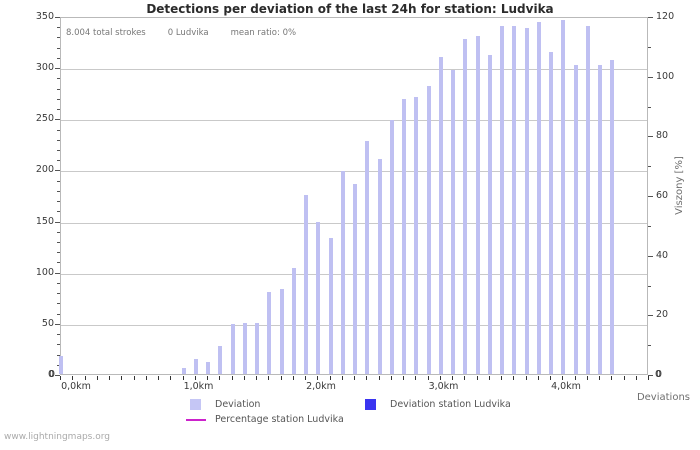 This screenshot has width=700, height=450. Describe the element at coordinates (263, 33) in the screenshot. I see `mean-ratio-text: mean ratio: 0%` at that location.